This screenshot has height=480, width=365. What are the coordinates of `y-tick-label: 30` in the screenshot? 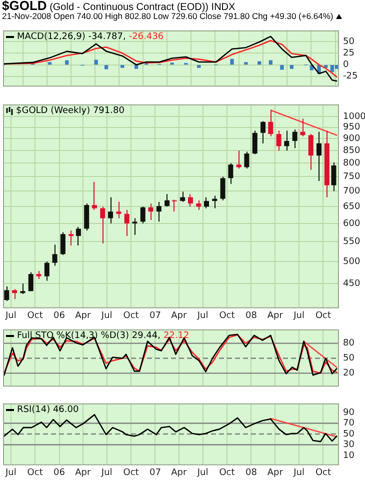 It's located at (349, 445).